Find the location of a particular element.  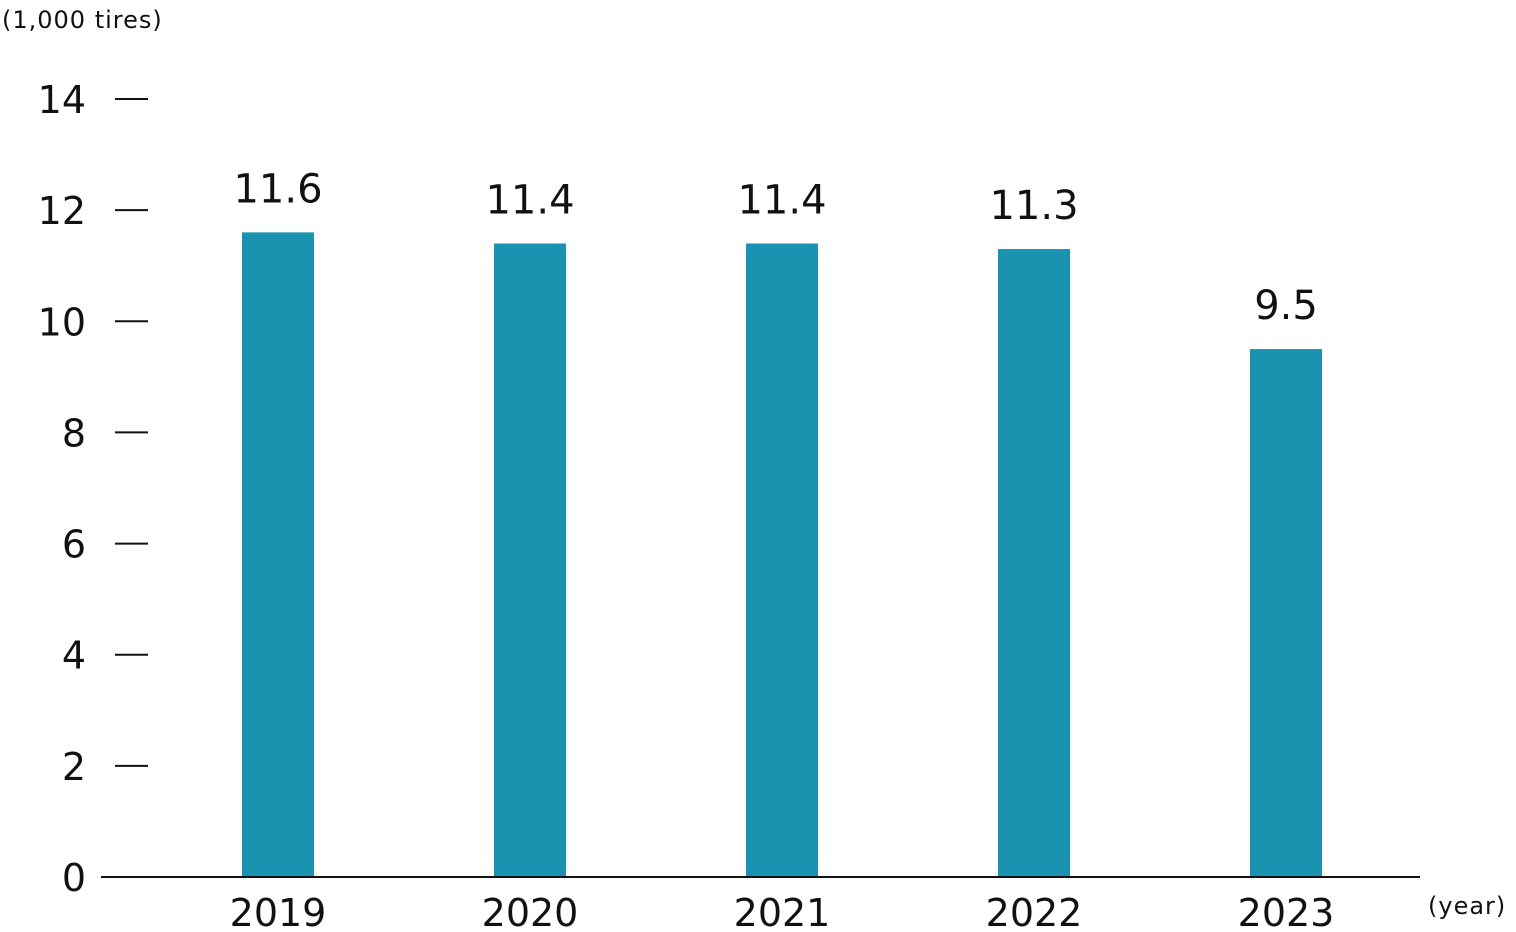

y-tick-label: 14 is located at coordinates (62, 100).